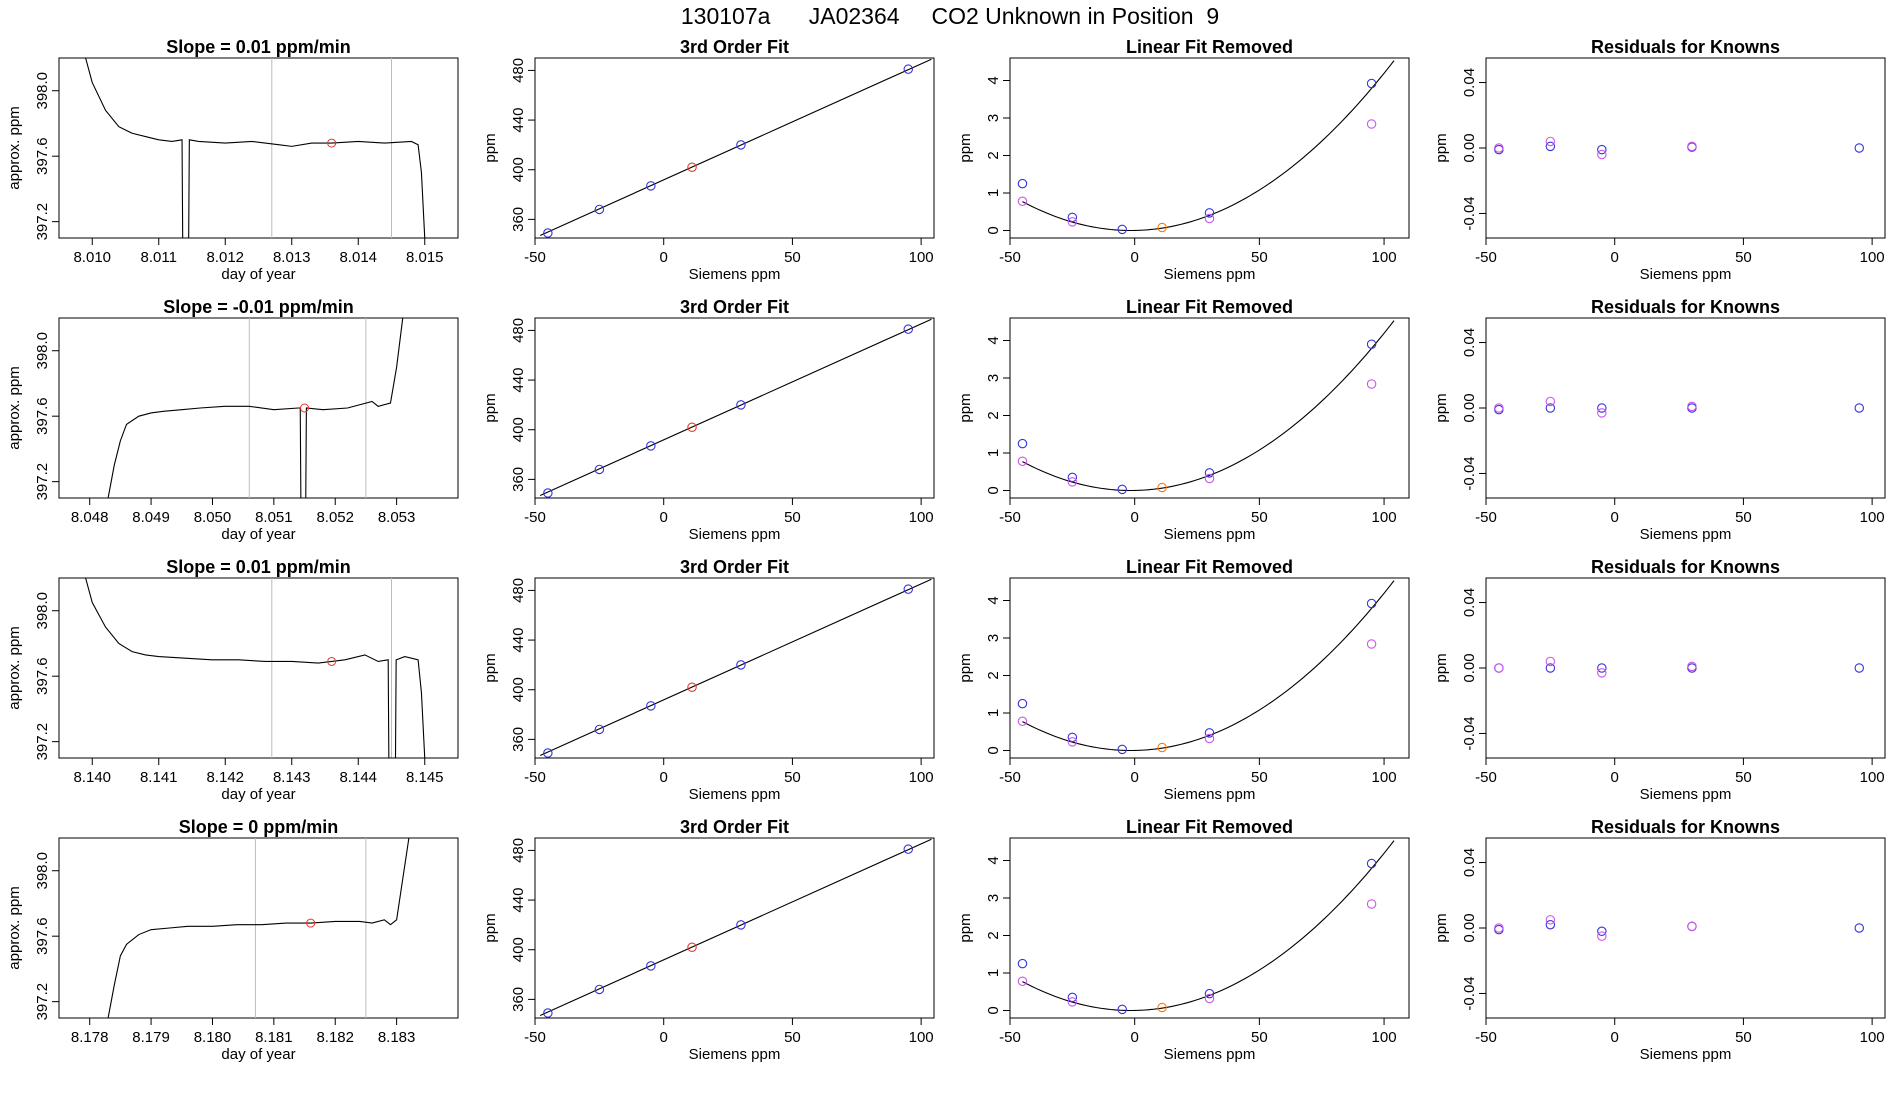  What do you see at coordinates (258, 794) in the screenshot?
I see `x-axis-label: day of year` at bounding box center [258, 794].